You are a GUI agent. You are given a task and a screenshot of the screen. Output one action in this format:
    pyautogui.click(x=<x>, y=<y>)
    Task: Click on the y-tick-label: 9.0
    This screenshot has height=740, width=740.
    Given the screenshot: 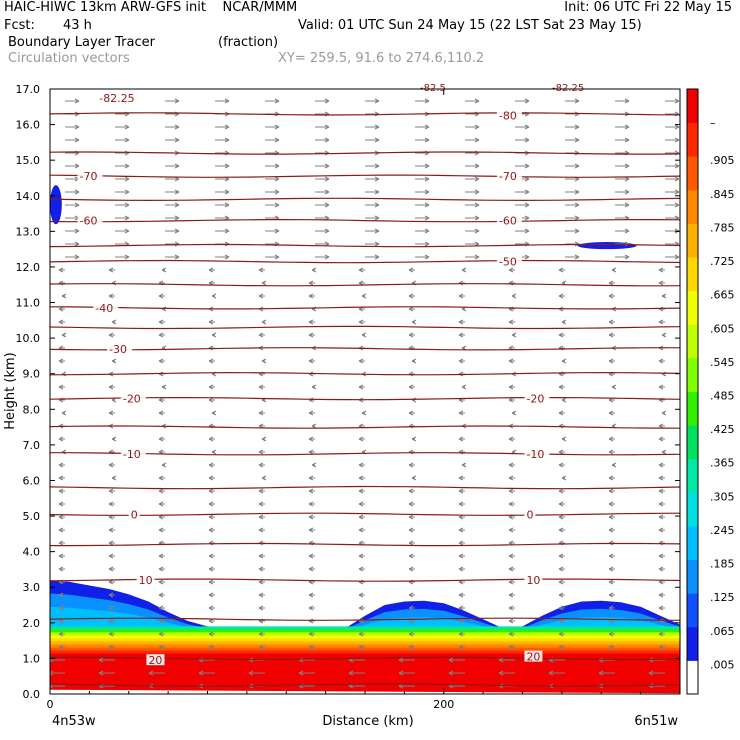 What is the action you would take?
    pyautogui.click(x=32, y=374)
    